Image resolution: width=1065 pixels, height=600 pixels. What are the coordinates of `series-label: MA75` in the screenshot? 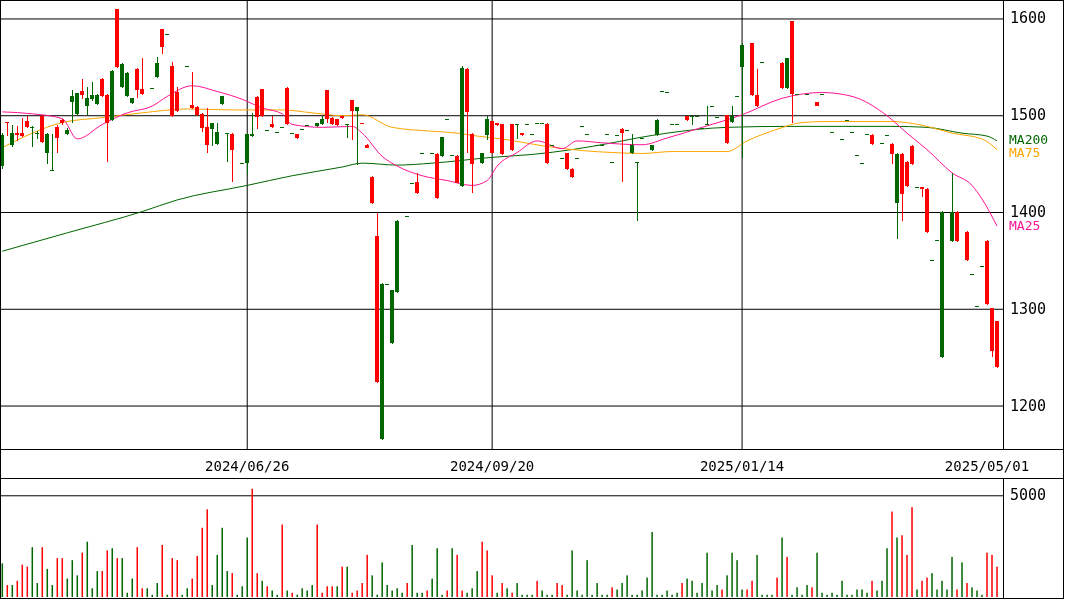 It's located at (1025, 153).